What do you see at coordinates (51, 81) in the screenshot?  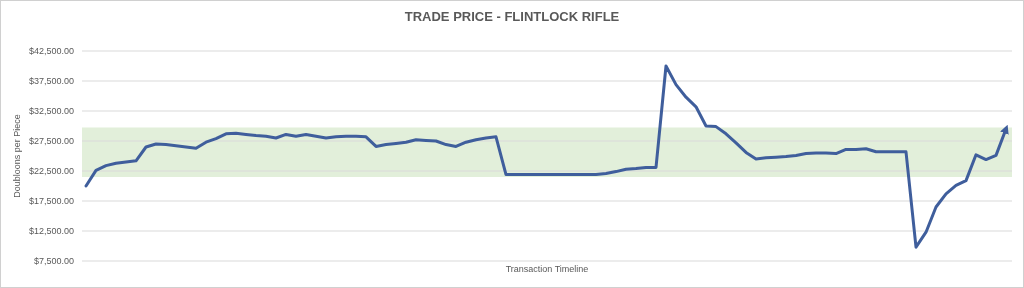 I see `y-tick-label: $37,500.00` at bounding box center [51, 81].